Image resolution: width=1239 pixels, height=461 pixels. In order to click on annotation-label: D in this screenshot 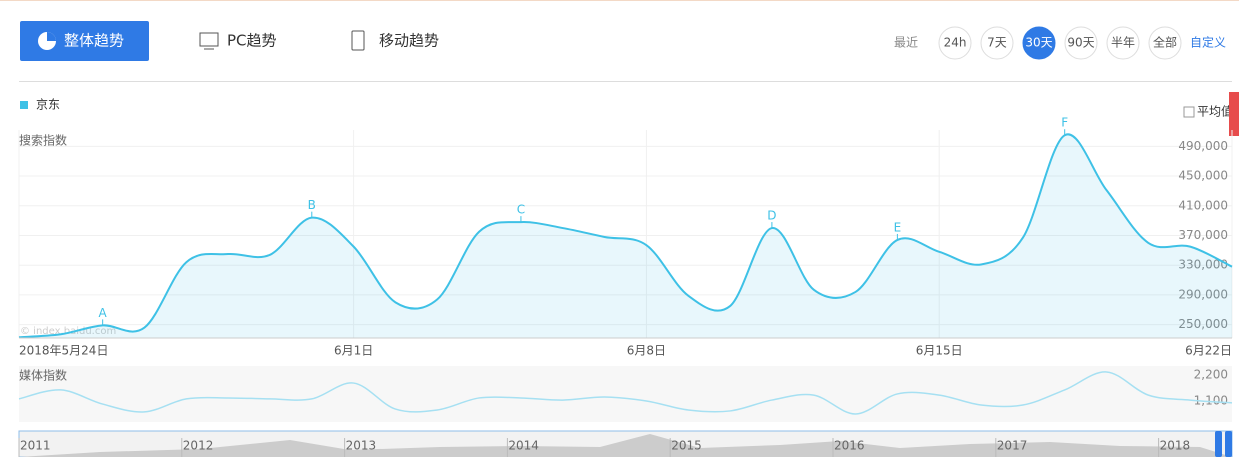, I will do `click(771, 216)`.